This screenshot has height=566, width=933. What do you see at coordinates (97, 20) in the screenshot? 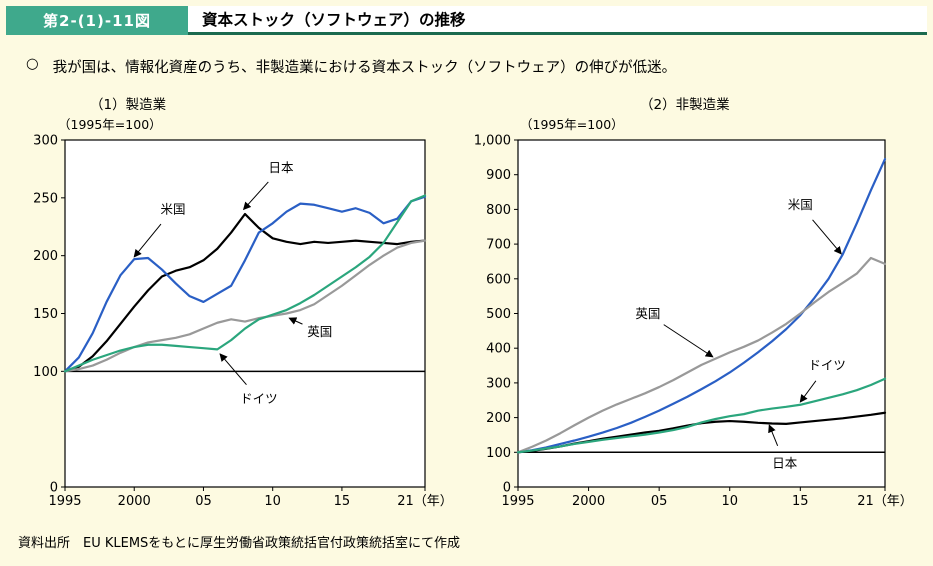
I see `figure-number-badge: 第2-(1)-11図` at bounding box center [97, 20].